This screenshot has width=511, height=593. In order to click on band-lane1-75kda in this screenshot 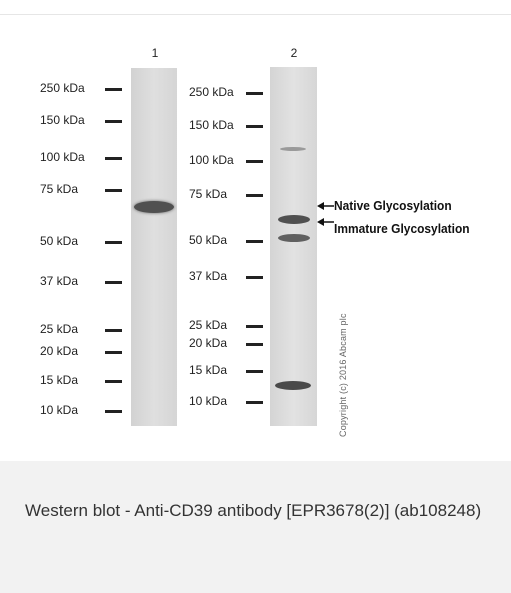, I will do `click(154, 207)`.